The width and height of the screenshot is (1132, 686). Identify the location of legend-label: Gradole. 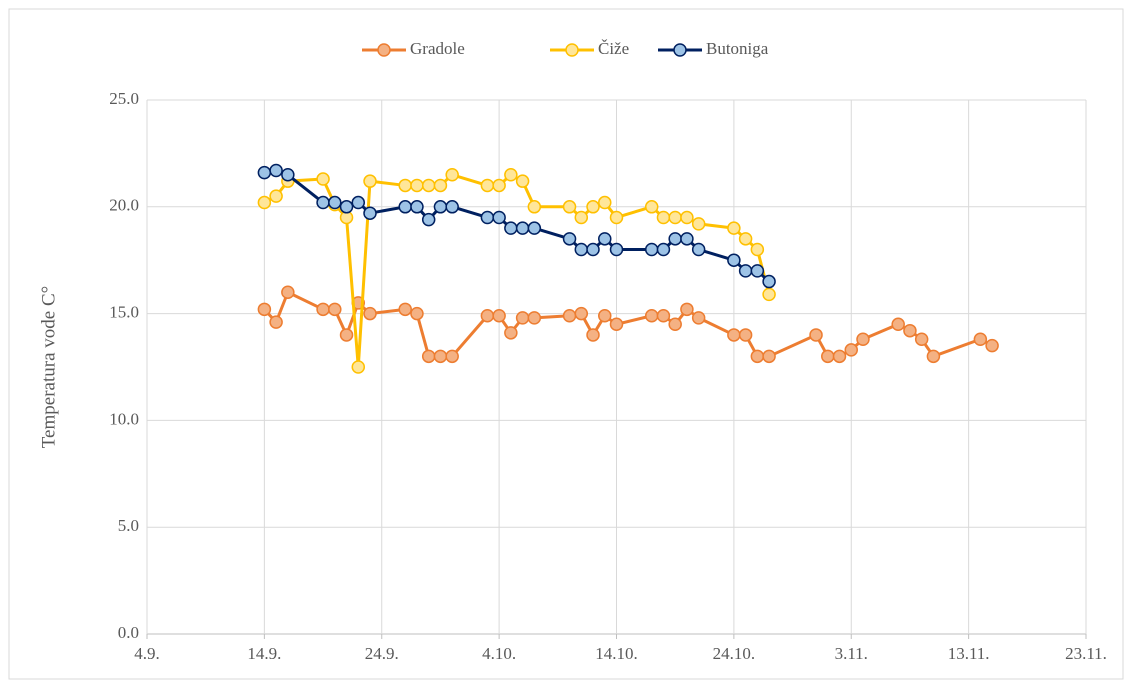
(437, 48).